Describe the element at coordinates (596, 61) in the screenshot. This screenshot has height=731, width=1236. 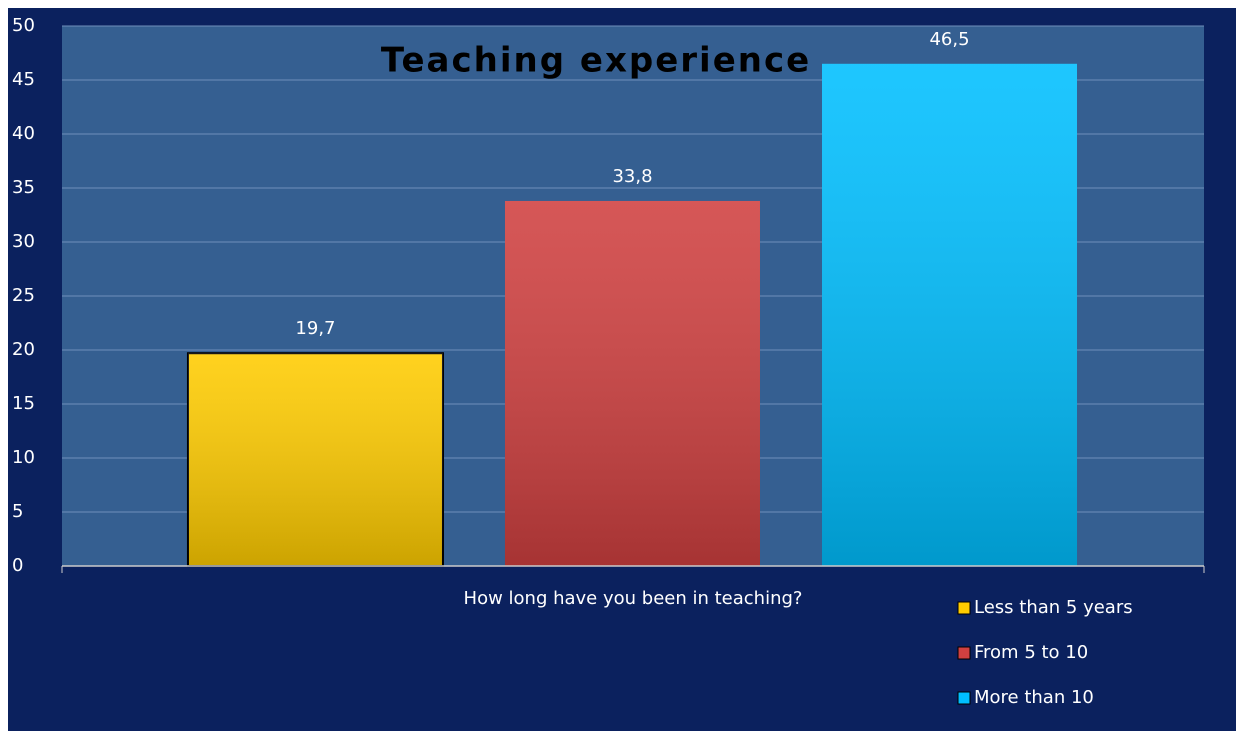
I see `chart-title: Teaching experience` at that location.